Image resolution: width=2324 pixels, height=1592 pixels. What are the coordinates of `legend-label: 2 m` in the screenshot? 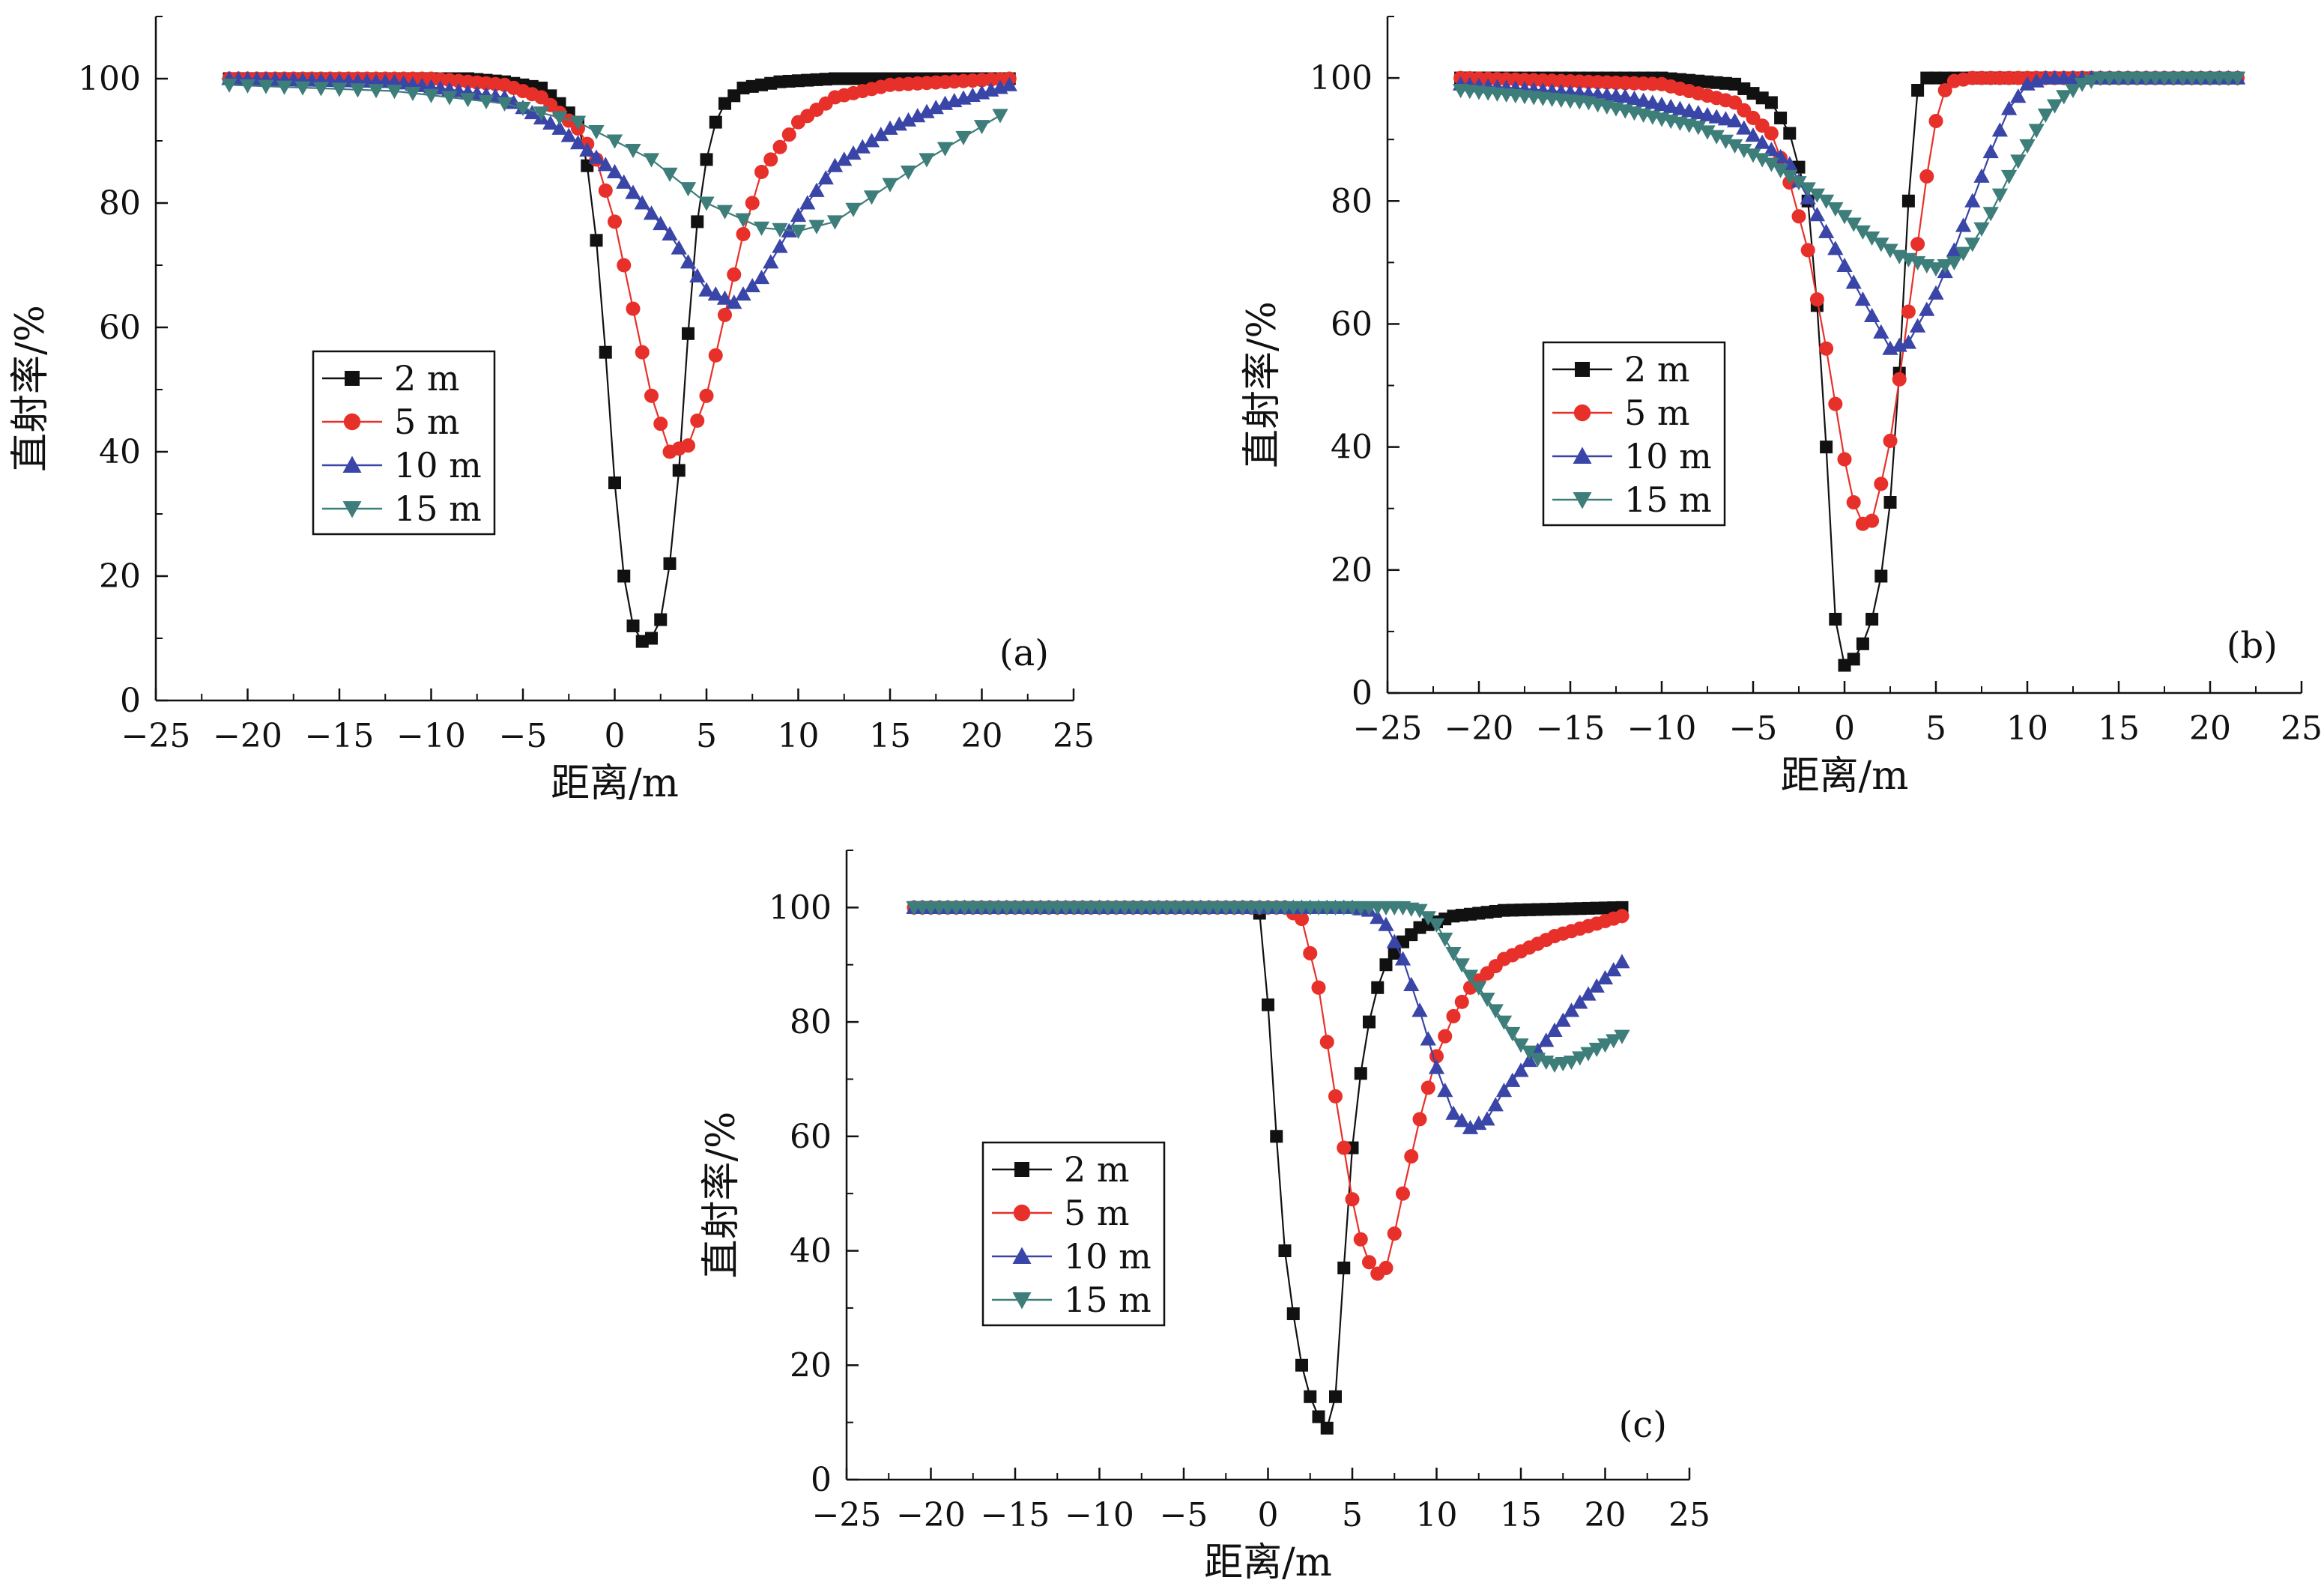 It's located at (1097, 1169).